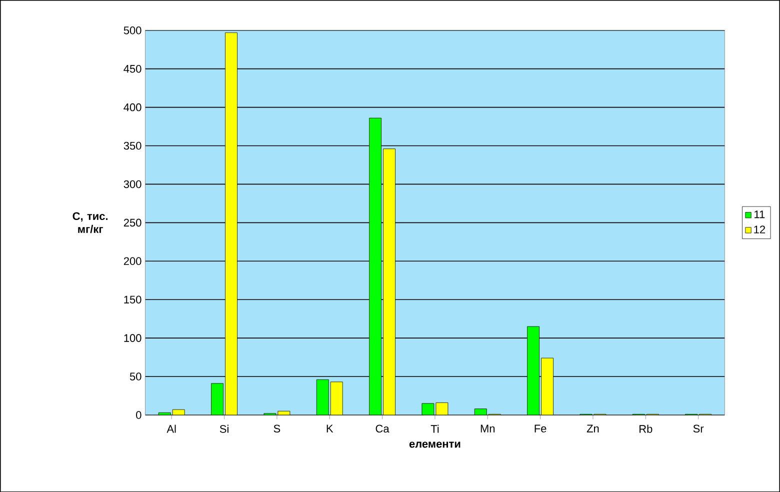 The width and height of the screenshot is (780, 492). I want to click on x-tick-label: Rb, so click(646, 428).